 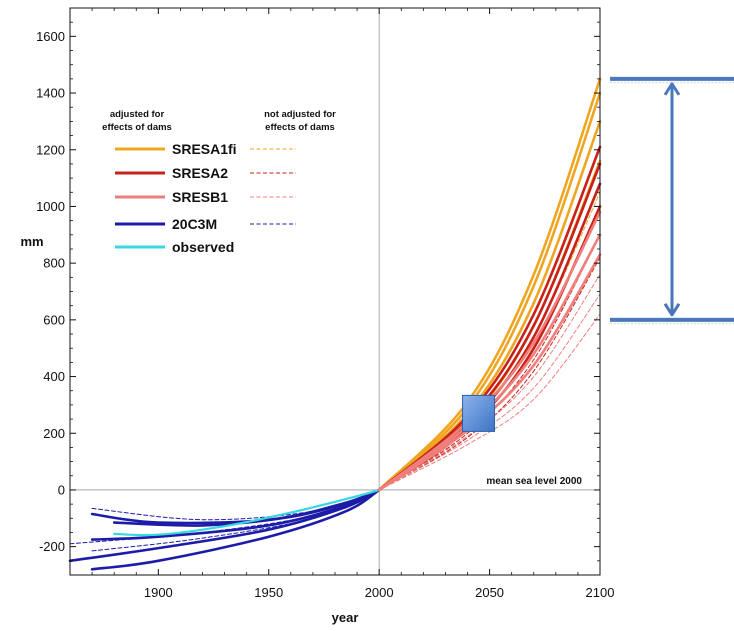 I want to click on series-line-sresa2-unadjusted, so click(x=489, y=362).